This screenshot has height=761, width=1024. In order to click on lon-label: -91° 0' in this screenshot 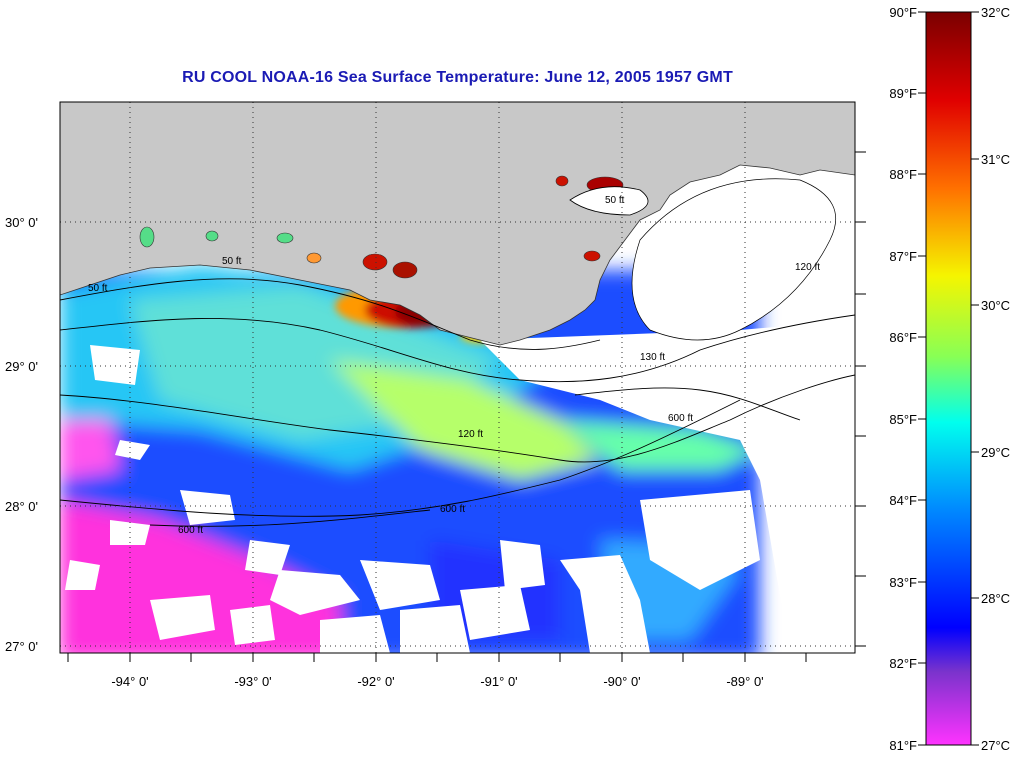, I will do `click(498, 681)`.